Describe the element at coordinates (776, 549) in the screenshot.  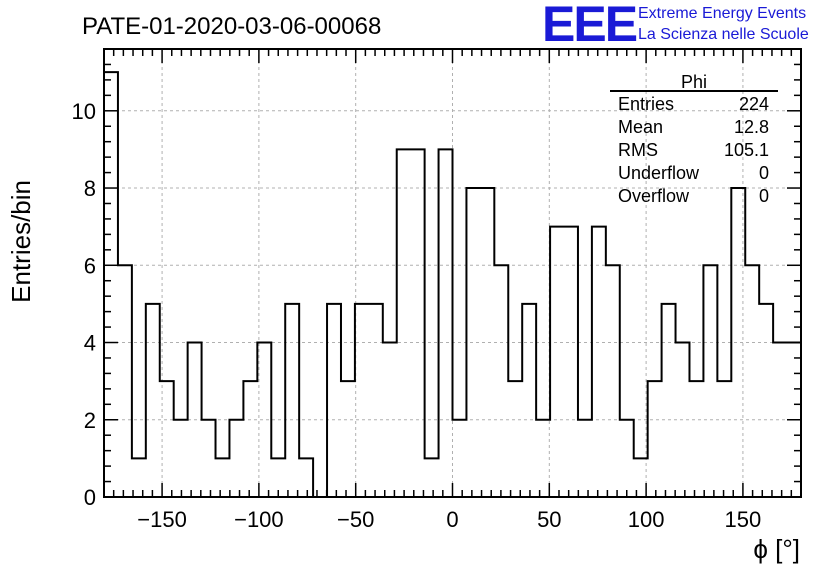
I see `x-axis-title: ϕ [°]` at that location.